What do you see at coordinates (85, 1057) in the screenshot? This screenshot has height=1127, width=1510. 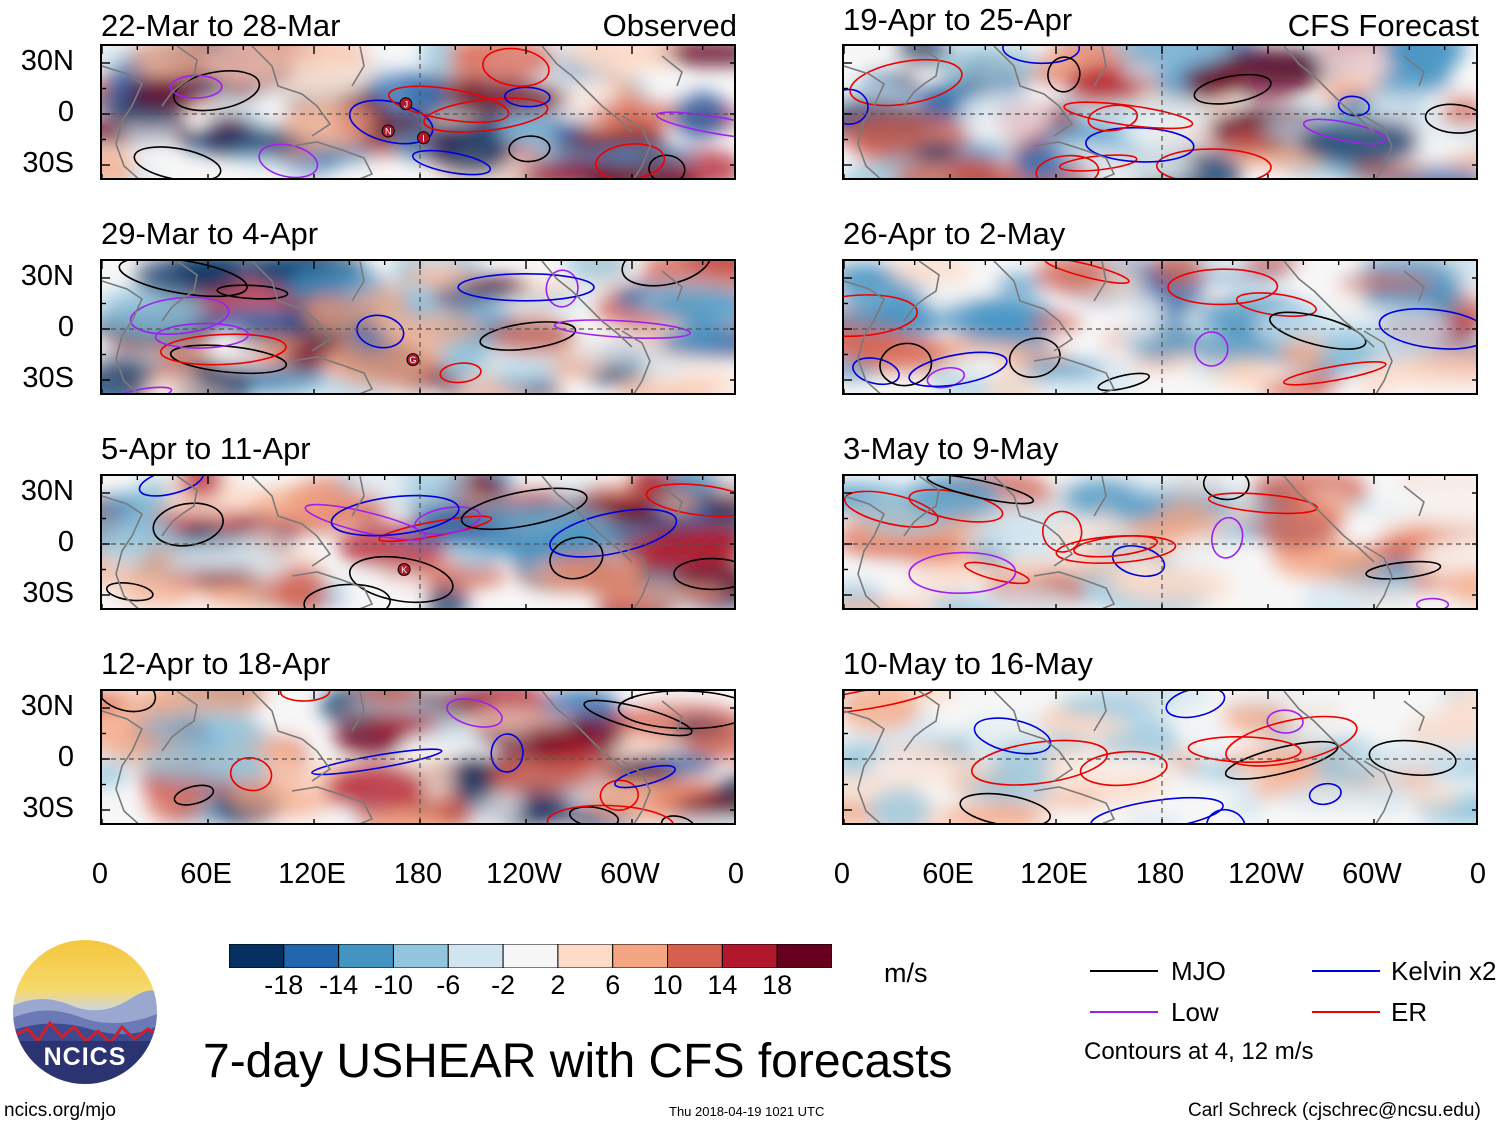 I see `logo-text: NCICS` at bounding box center [85, 1057].